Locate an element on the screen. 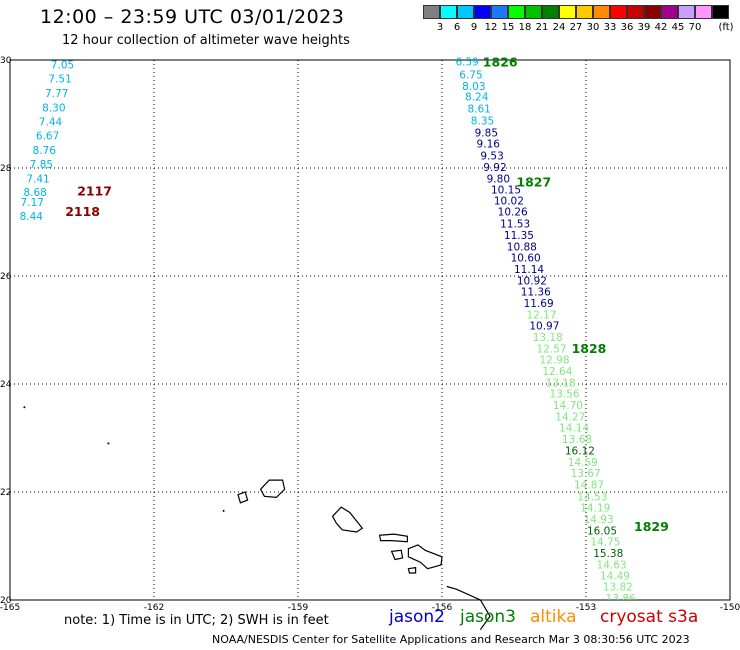 Image resolution: width=740 pixels, height=650 pixels. wave-height-label: 16.05 is located at coordinates (602, 531).